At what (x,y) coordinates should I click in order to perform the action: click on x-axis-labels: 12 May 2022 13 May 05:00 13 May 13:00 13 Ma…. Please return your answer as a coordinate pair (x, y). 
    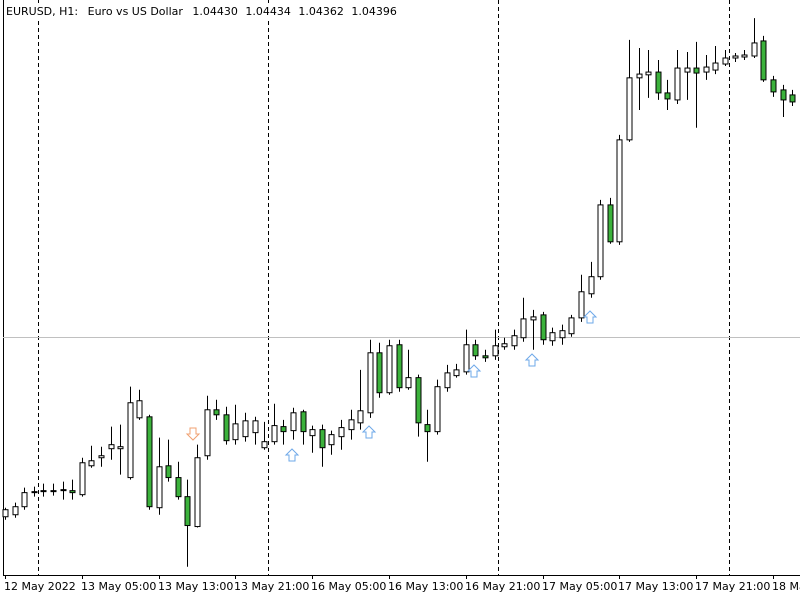
    Looking at the image, I should click on (402, 584).